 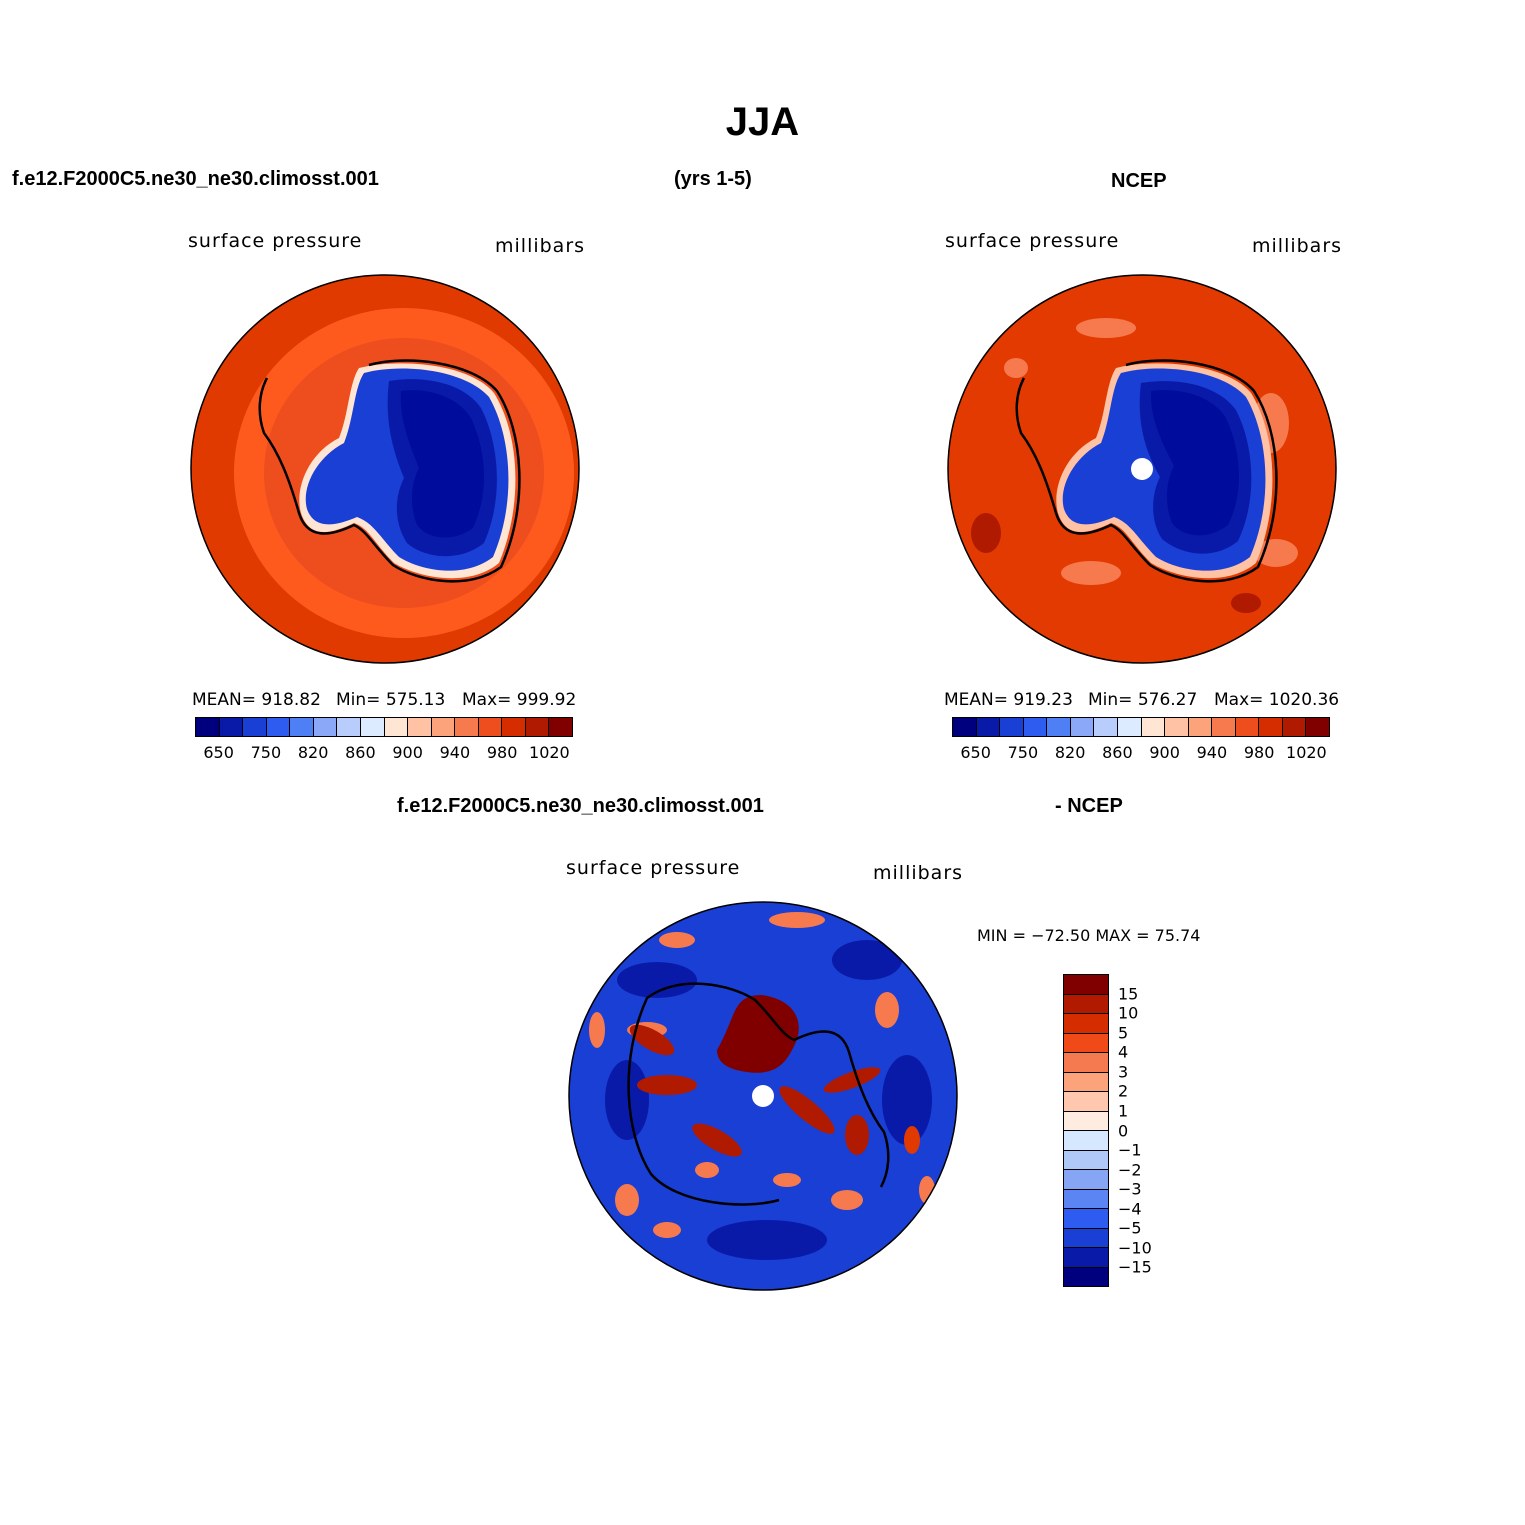 What do you see at coordinates (653, 868) in the screenshot?
I see `panel3-variable: surface pressure` at bounding box center [653, 868].